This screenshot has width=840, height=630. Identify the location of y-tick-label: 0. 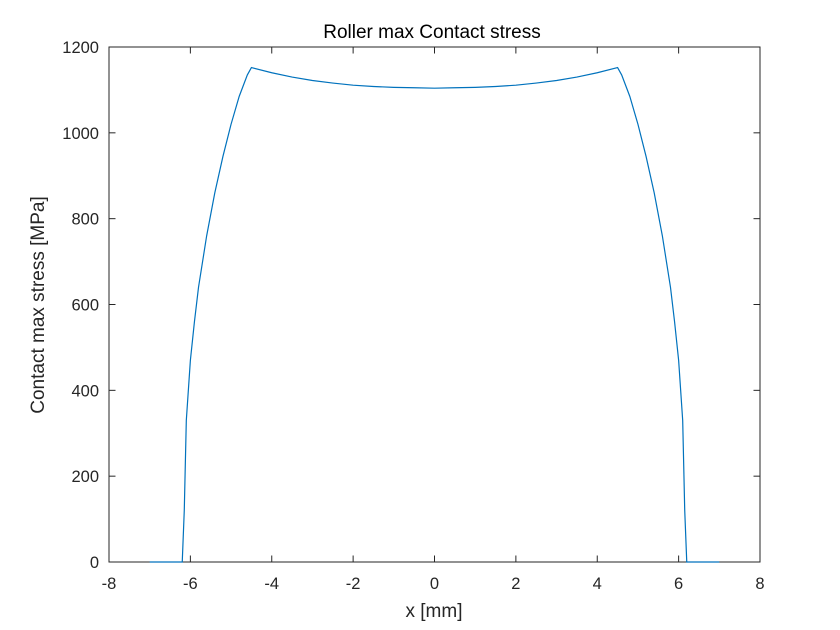
(94, 563).